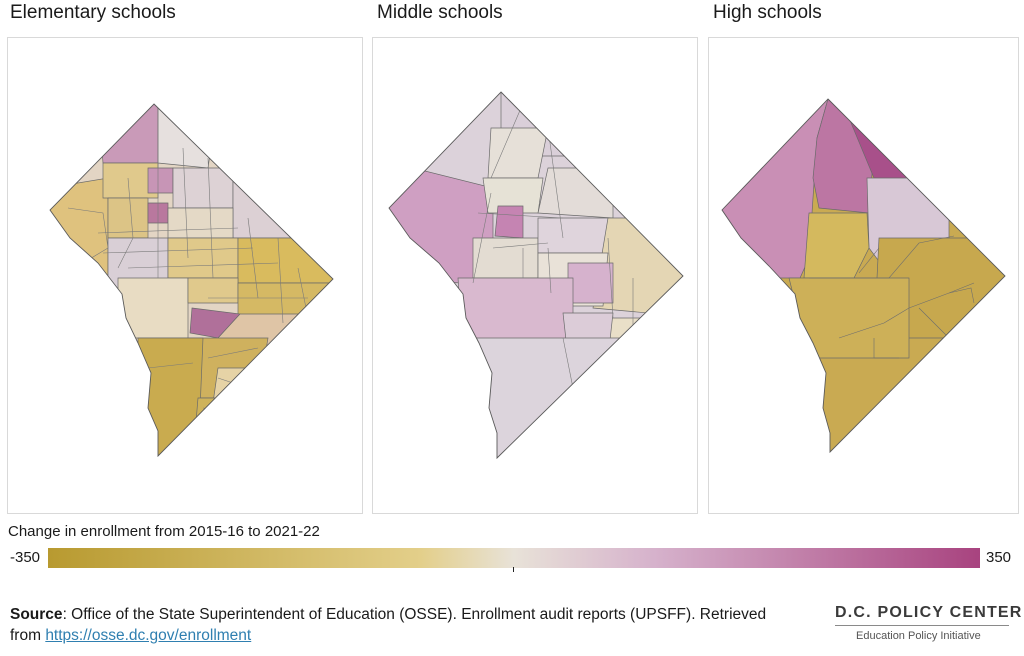 This screenshot has height=656, width=1024. Describe the element at coordinates (153, 308) in the screenshot. I see `elem-zone-mall` at that location.